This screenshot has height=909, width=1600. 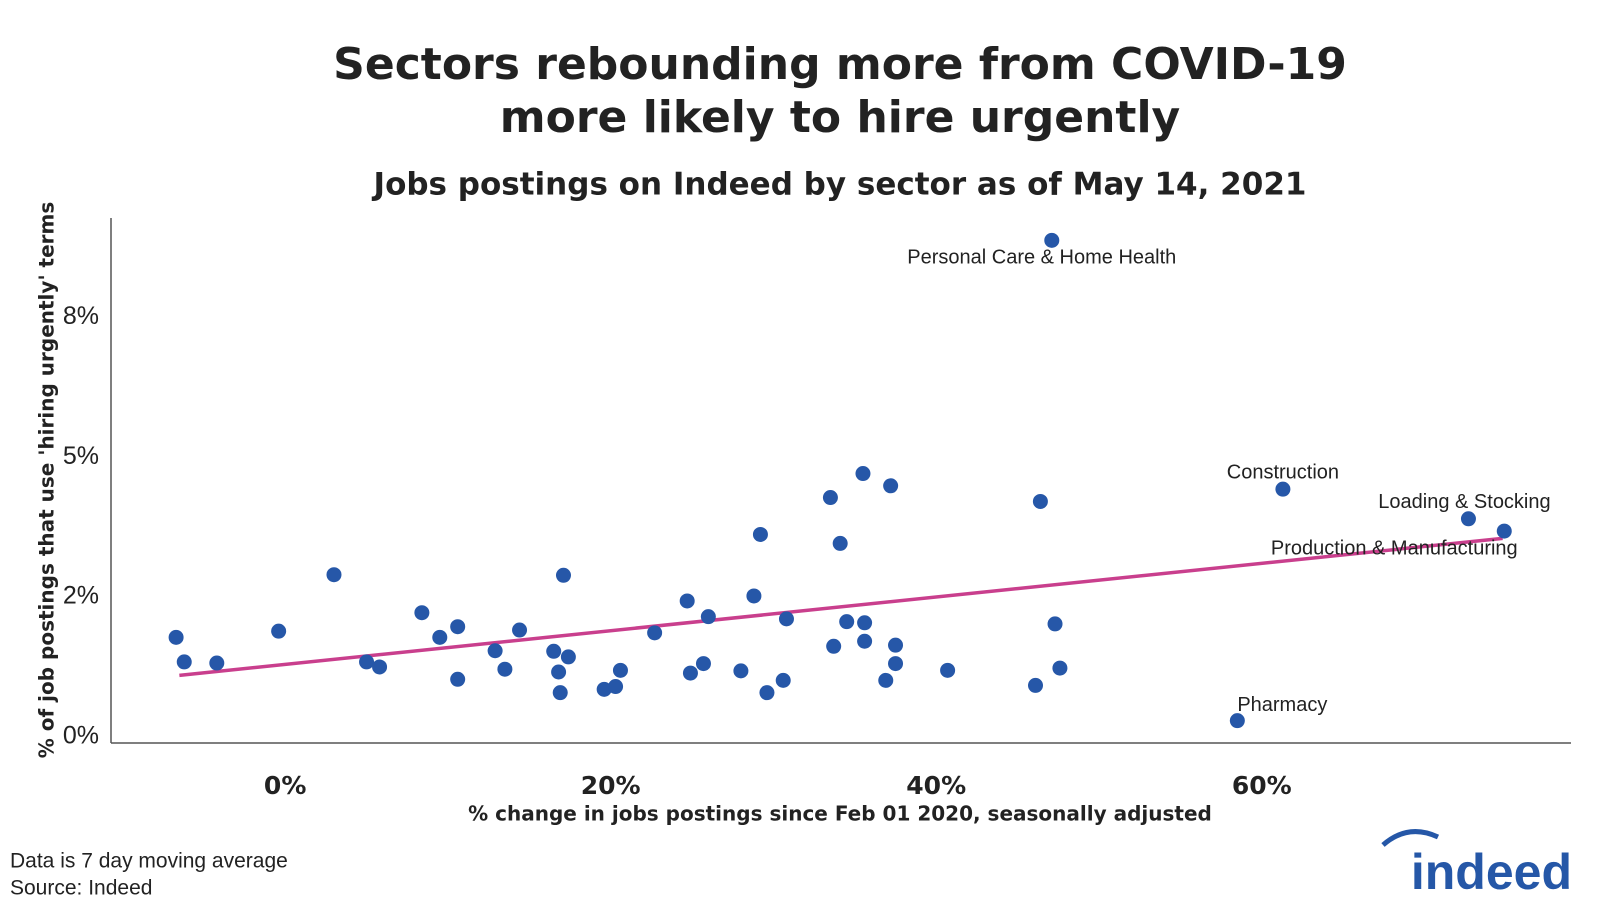 I want to click on chart-title: Sectors rebounding more from COVID-19, so click(x=840, y=64).